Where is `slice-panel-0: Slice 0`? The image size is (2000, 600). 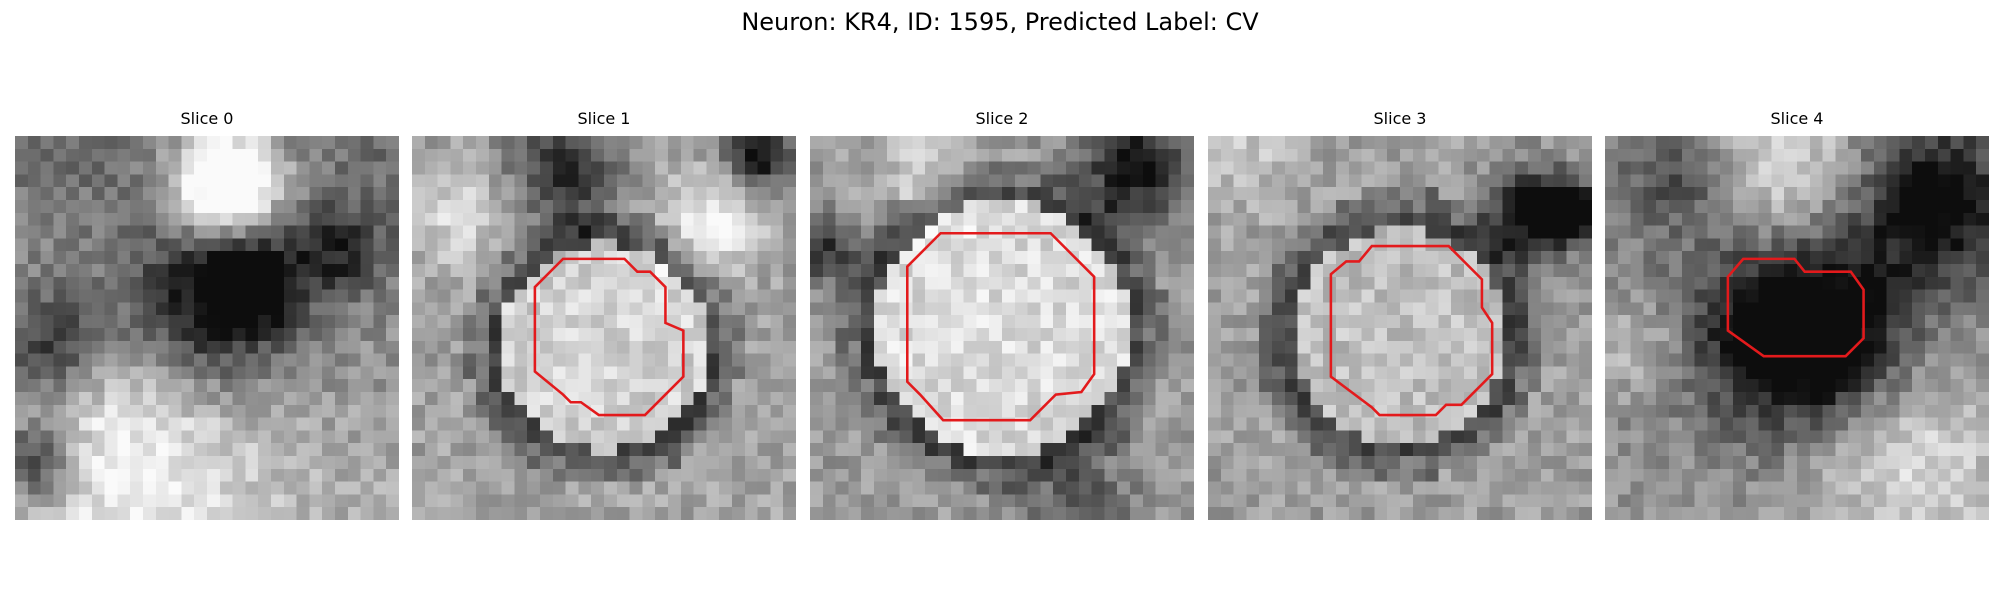
slice-panel-0: Slice 0 is located at coordinates (207, 314).